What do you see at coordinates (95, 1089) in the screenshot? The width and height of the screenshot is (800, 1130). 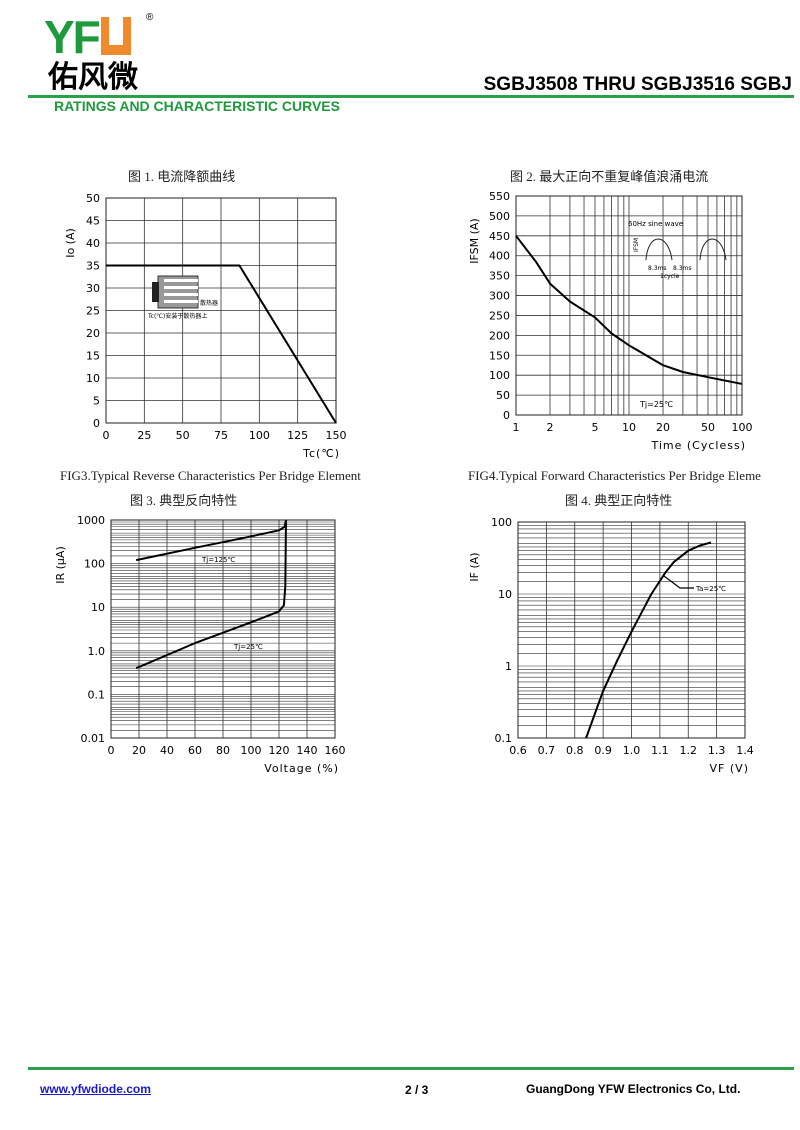 I see `website-link: www.yfwdiode.com` at bounding box center [95, 1089].